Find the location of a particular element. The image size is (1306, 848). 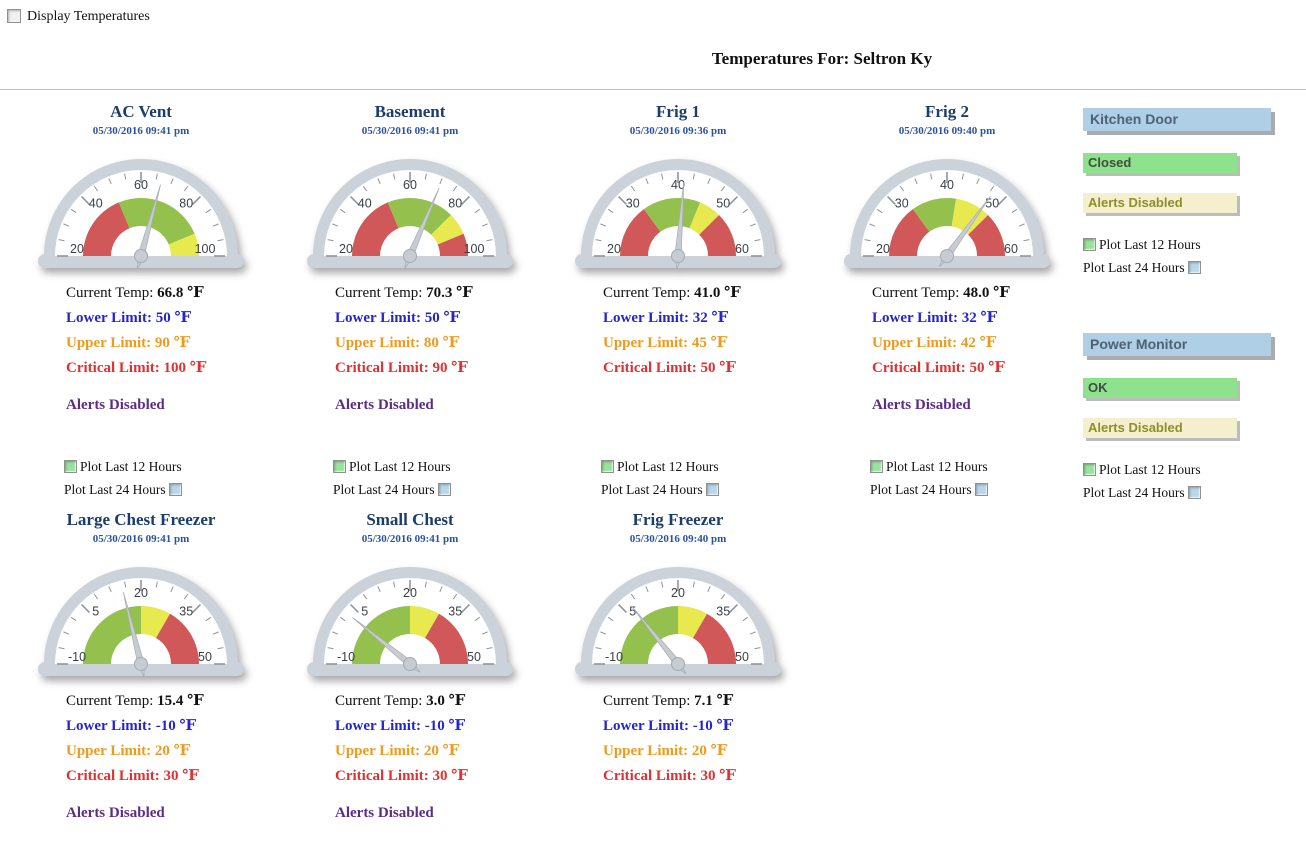

sensor-name: AC Vent is located at coordinates (141, 111).